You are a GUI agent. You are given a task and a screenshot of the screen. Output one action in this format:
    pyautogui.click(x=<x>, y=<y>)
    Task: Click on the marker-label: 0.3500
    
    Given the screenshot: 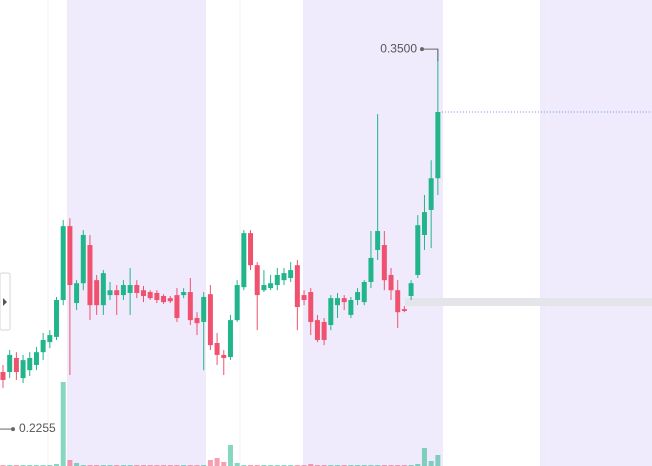 What is the action you would take?
    pyautogui.click(x=398, y=48)
    